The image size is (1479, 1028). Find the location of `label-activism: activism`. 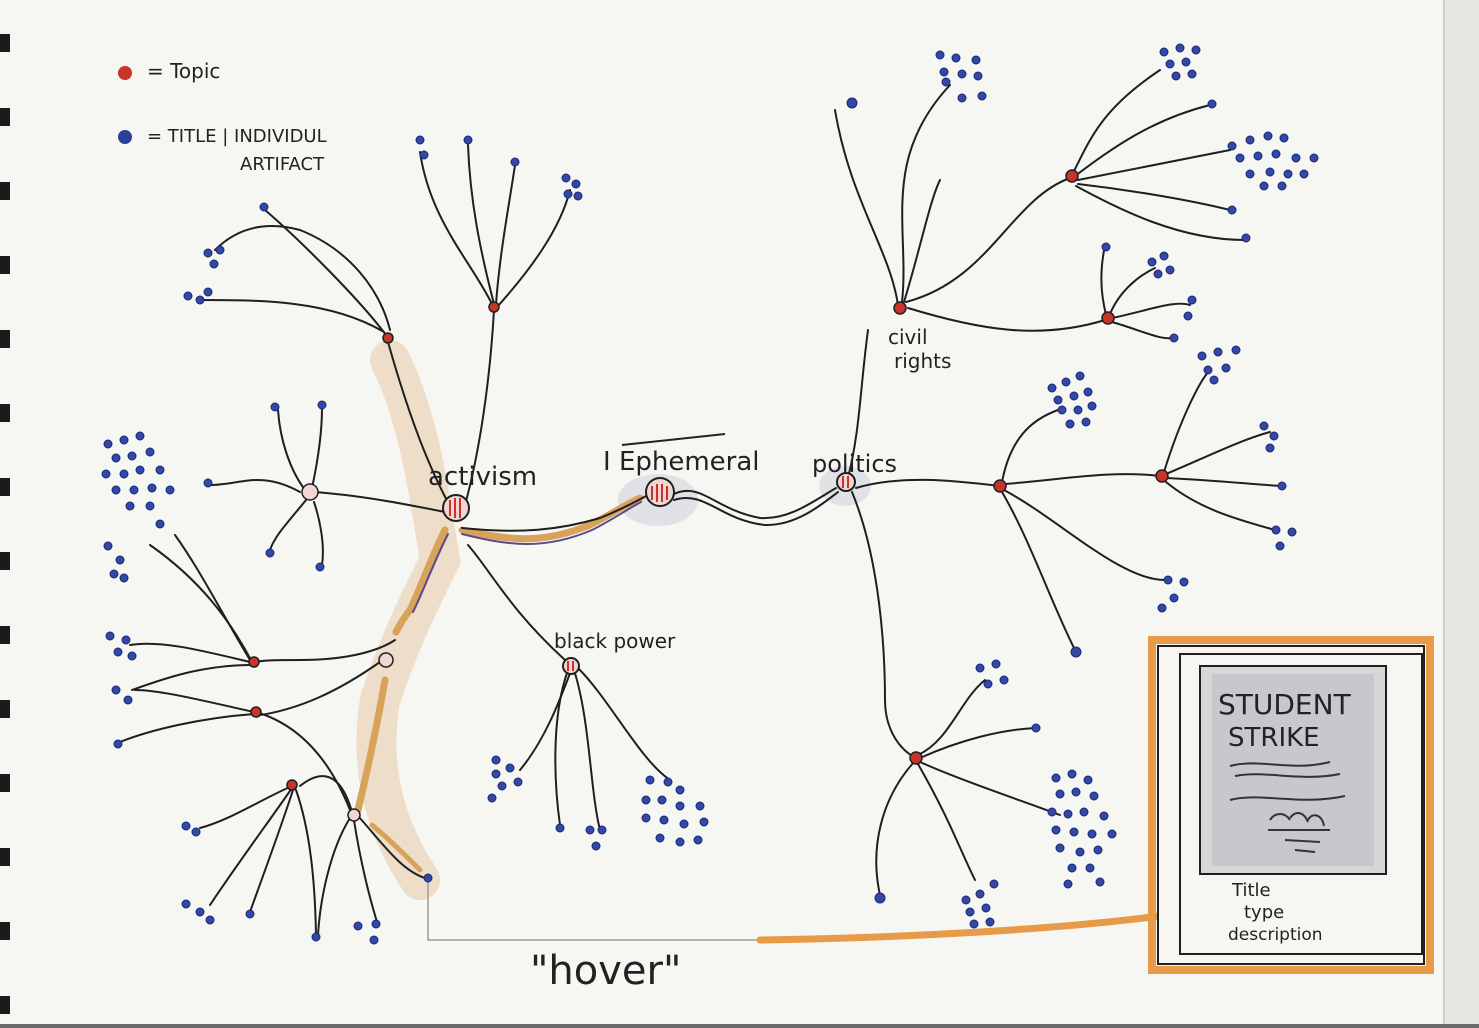

label-activism: activism is located at coordinates (482, 477).